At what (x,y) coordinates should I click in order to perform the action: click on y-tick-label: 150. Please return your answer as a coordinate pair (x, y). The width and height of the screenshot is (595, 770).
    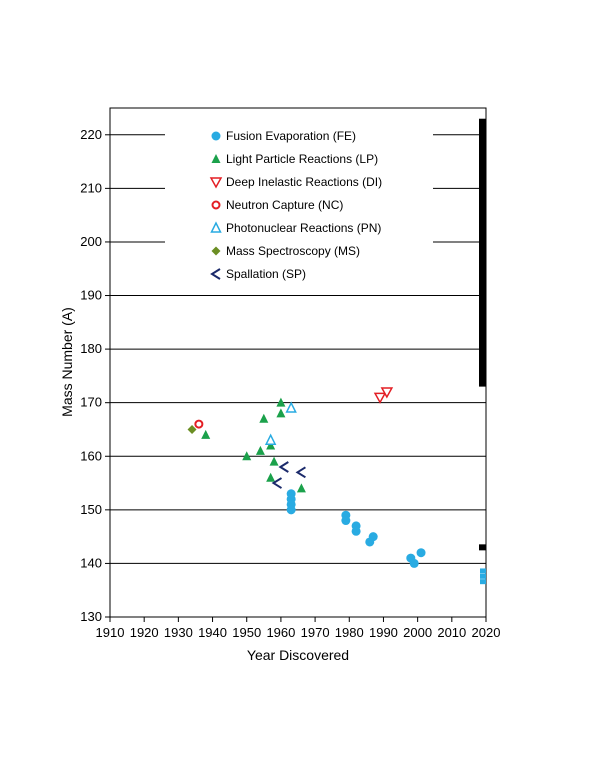
    Looking at the image, I should click on (91, 509).